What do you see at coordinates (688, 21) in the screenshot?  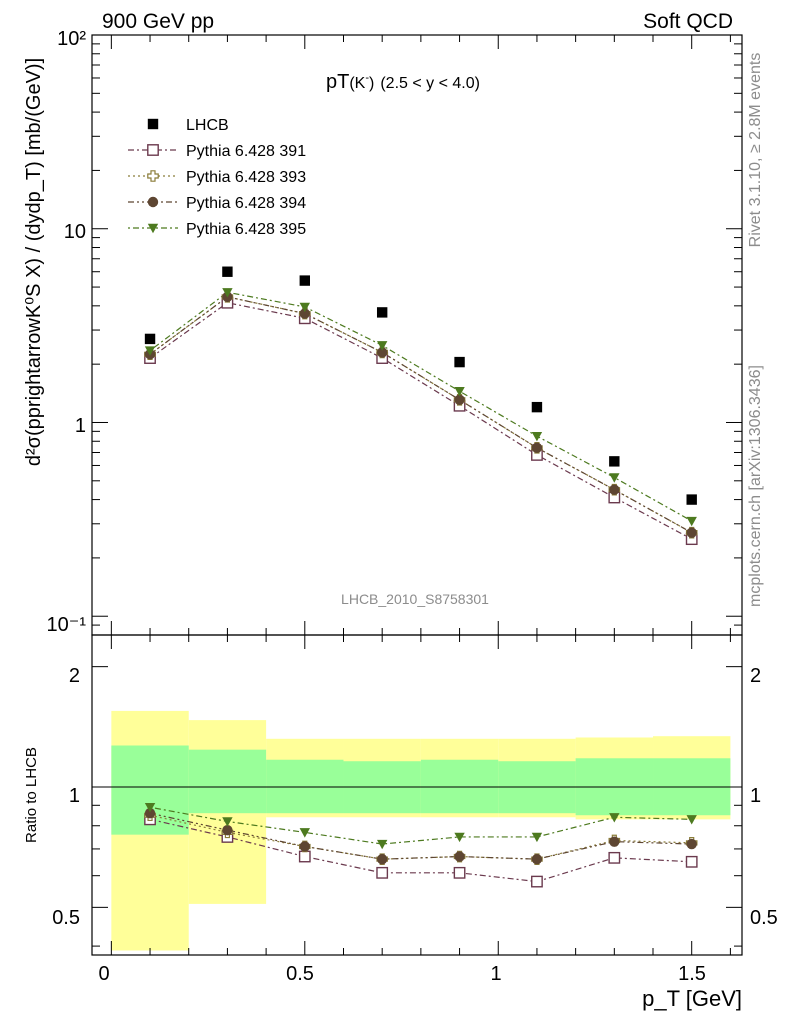 I see `header-right: Soft QCD` at bounding box center [688, 21].